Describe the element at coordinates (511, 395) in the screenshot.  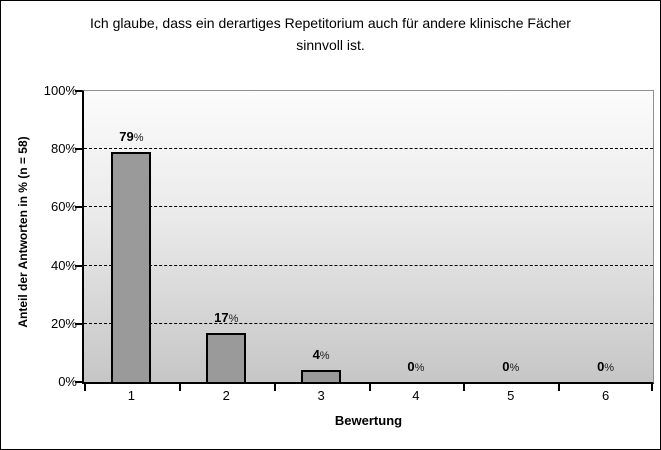
I see `x-tick-label: 5` at that location.